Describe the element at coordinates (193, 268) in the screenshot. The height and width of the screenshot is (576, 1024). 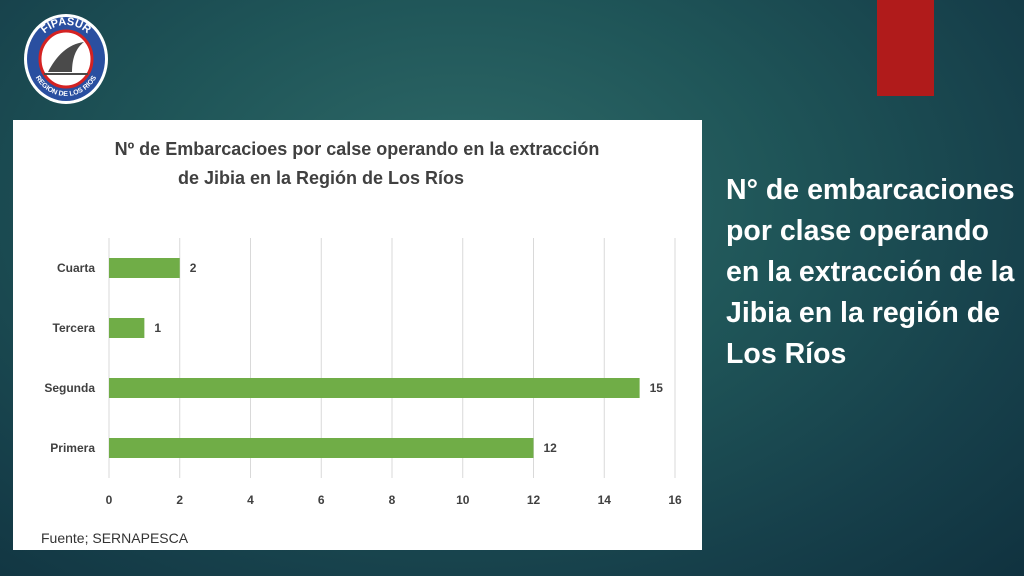
I see `data-label: 2` at that location.